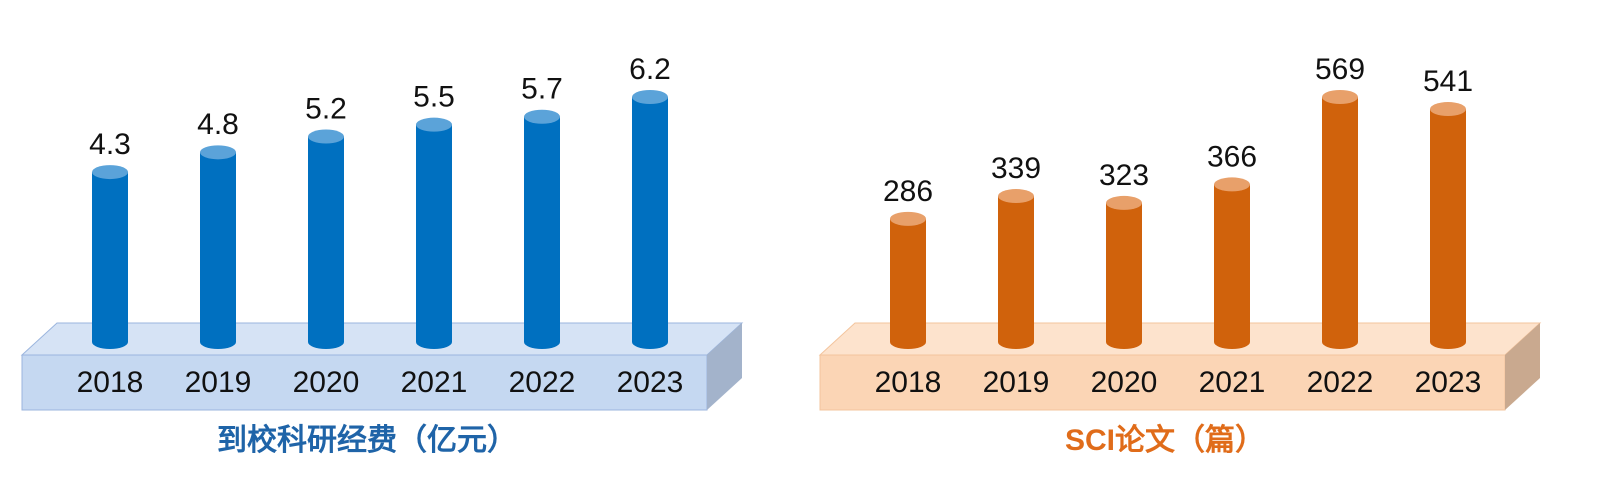 Image resolution: width=1597 pixels, height=489 pixels. I want to click on value-label: 323, so click(1124, 175).